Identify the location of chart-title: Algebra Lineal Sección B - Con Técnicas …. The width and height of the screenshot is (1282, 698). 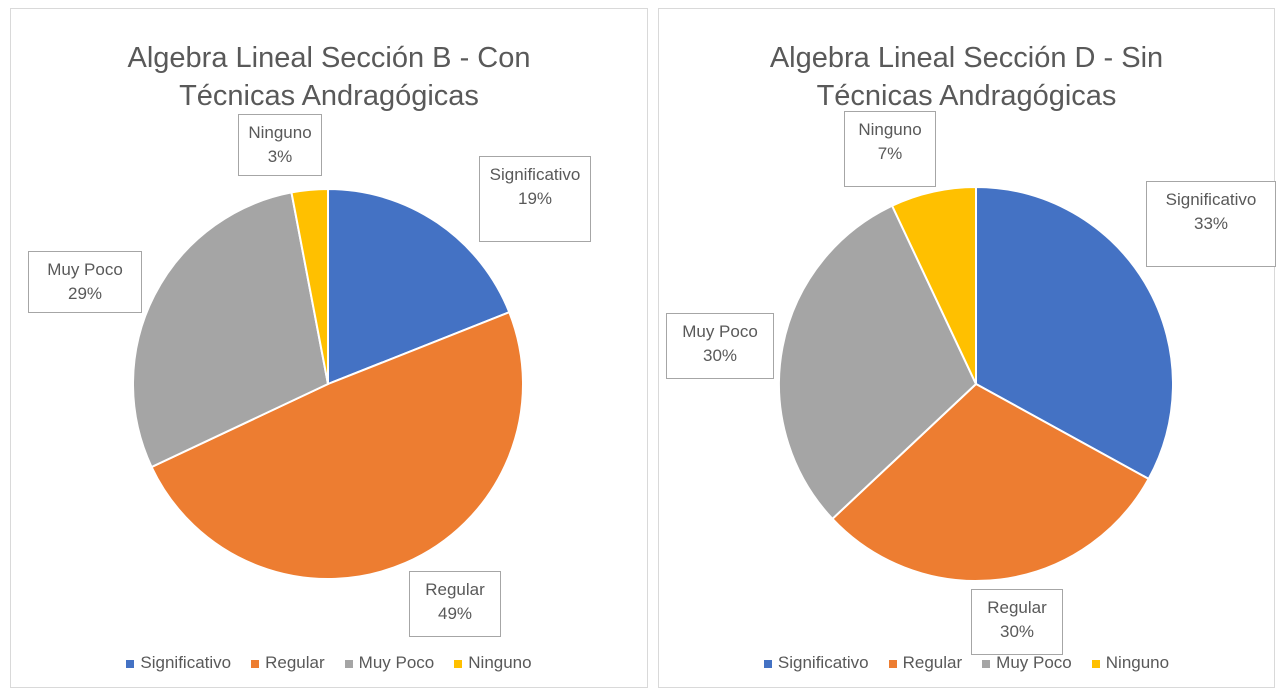
(329, 77).